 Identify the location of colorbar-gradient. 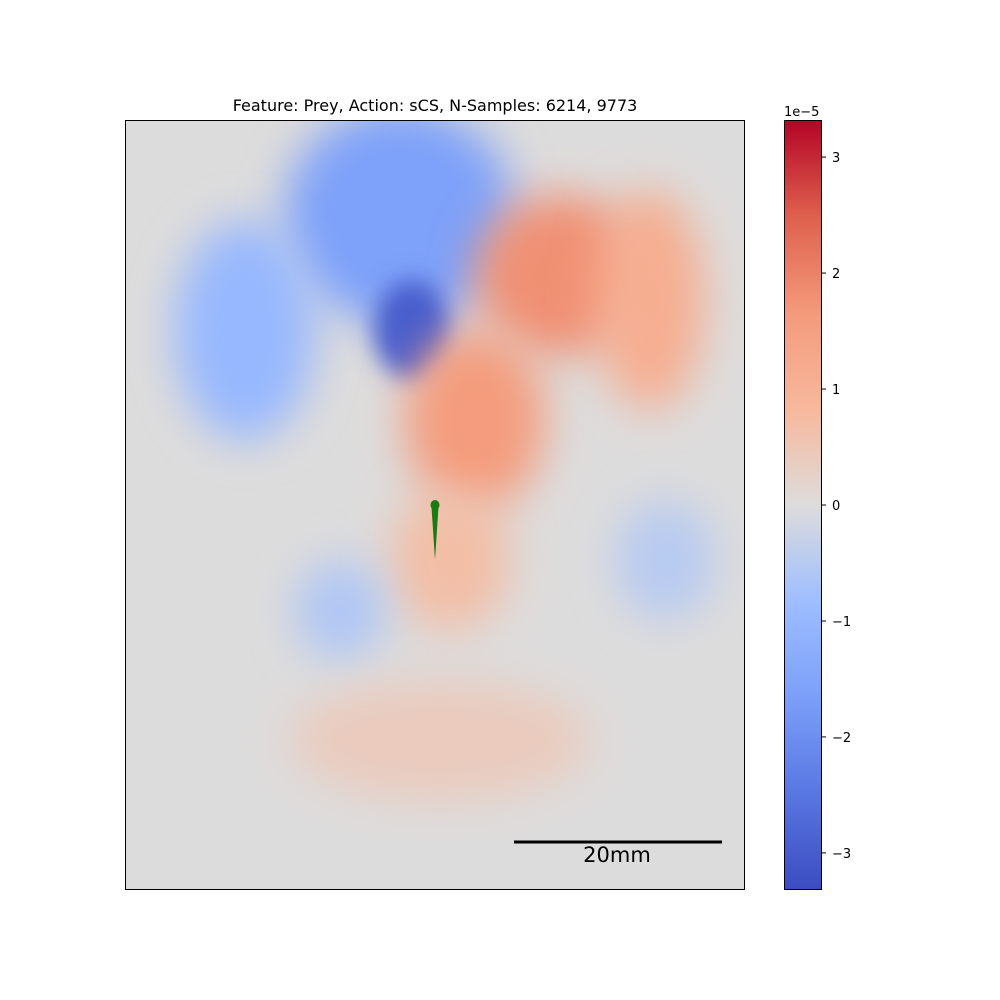
(803, 505).